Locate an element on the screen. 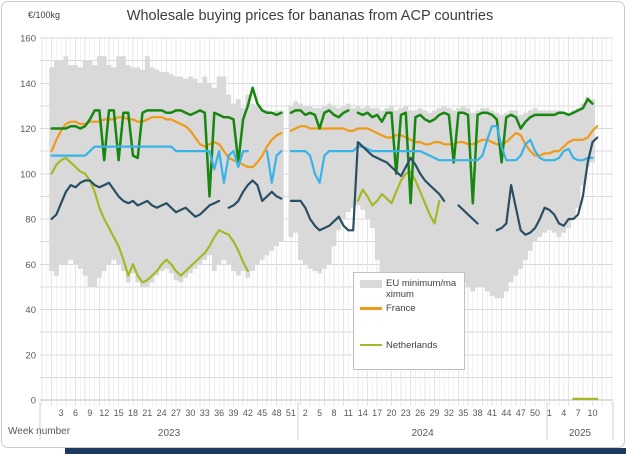 The width and height of the screenshot is (626, 454). x-tick-label: 30 is located at coordinates (190, 413).